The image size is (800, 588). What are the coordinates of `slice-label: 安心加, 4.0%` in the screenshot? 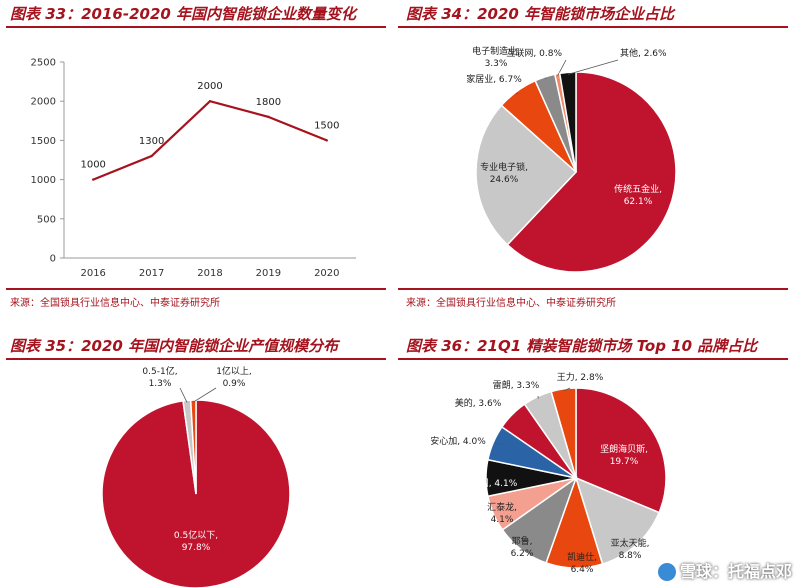 It's located at (458, 441).